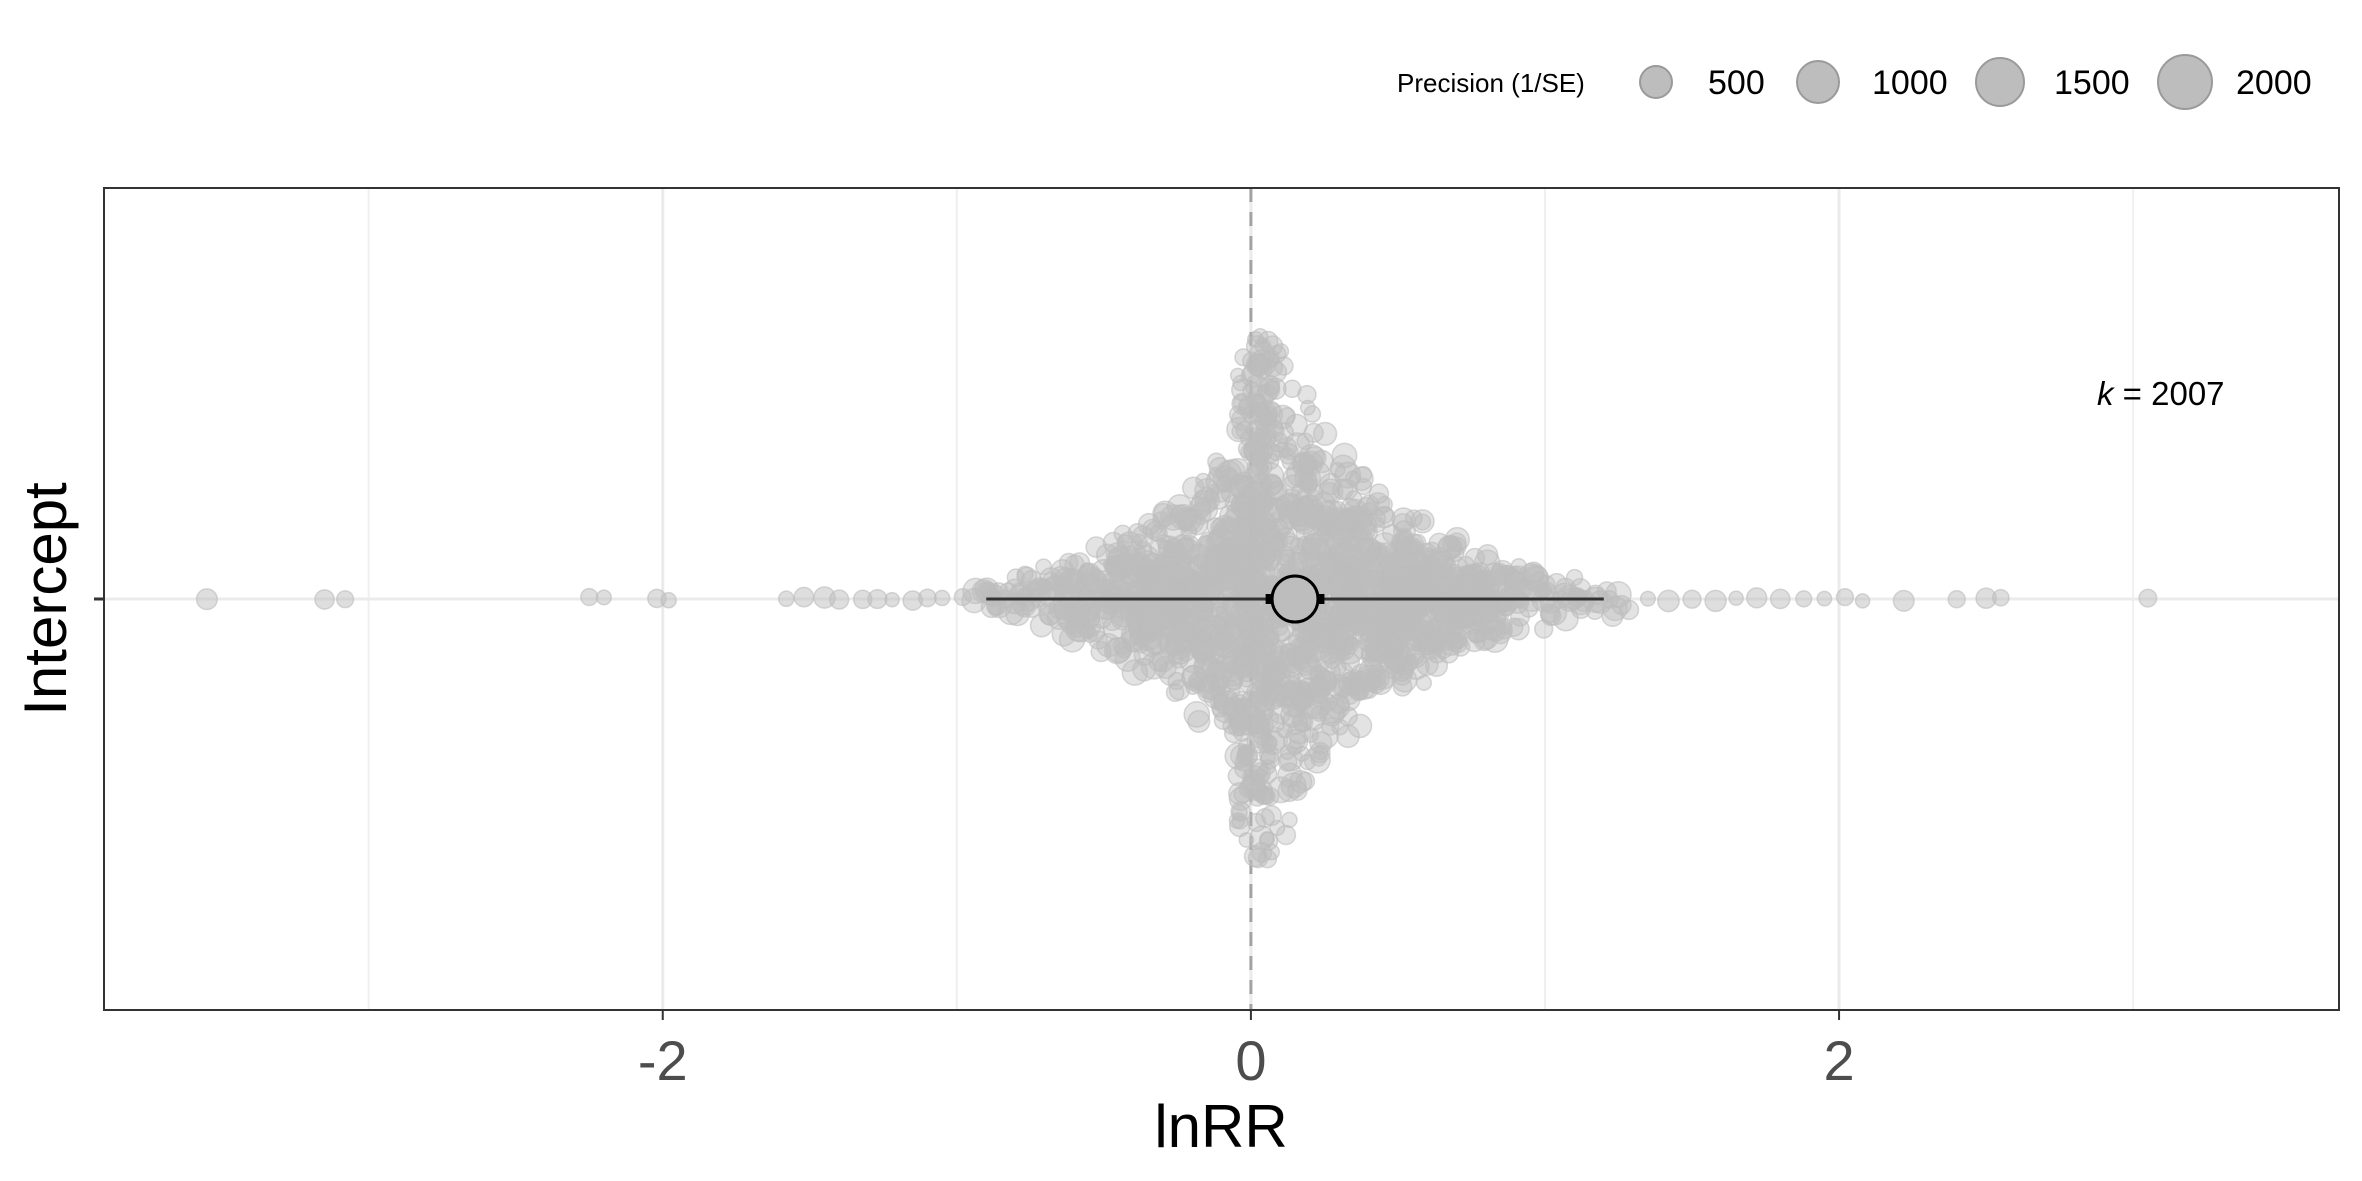  Describe the element at coordinates (1491, 83) in the screenshot. I see `legend-title: Precision (1/SE)` at that location.